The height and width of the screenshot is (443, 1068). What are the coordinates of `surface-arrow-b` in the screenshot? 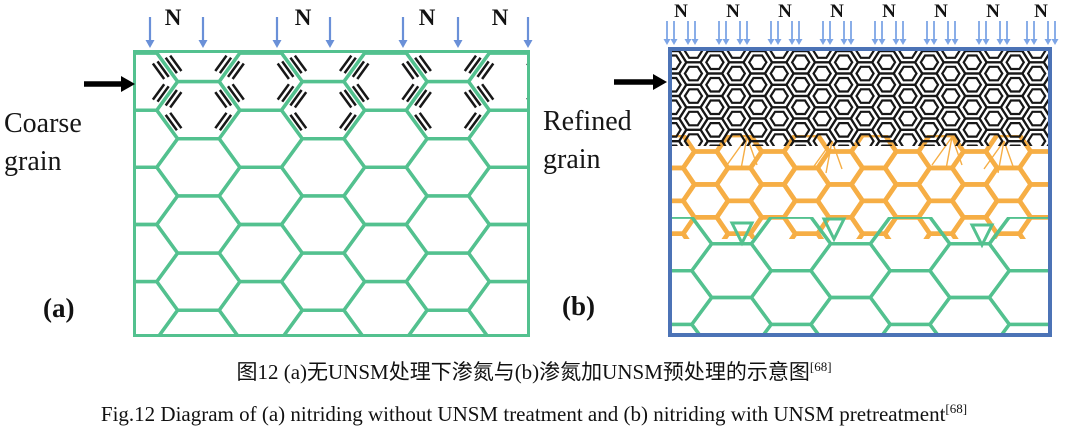 It's located at (640, 82).